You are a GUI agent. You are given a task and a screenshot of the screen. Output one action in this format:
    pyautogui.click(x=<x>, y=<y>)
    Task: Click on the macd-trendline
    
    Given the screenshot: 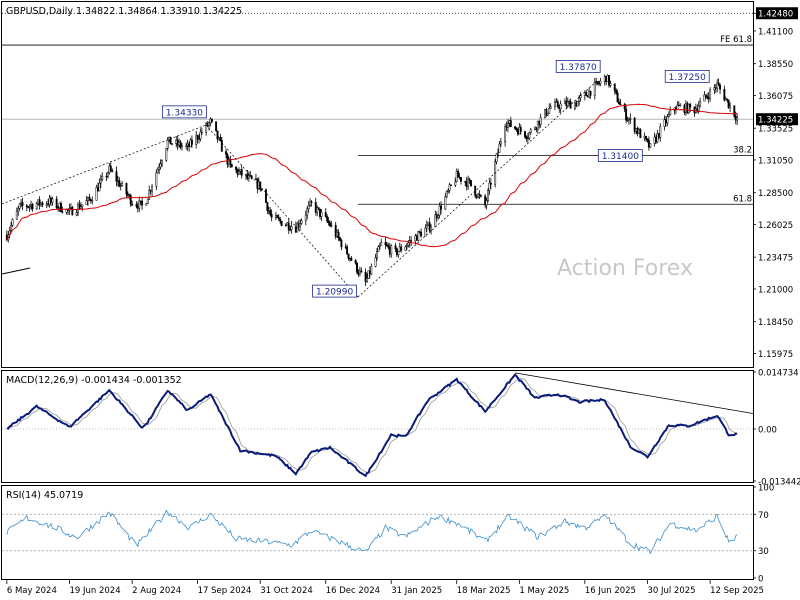 What is the action you would take?
    pyautogui.click(x=634, y=393)
    